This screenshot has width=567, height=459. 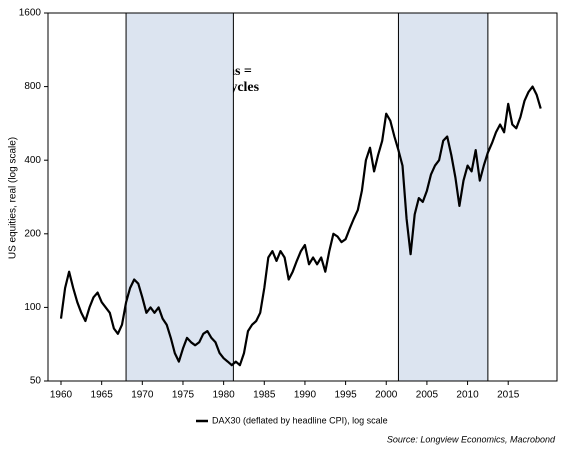 What do you see at coordinates (61, 395) in the screenshot?
I see `x-tick-label: 1960` at bounding box center [61, 395].